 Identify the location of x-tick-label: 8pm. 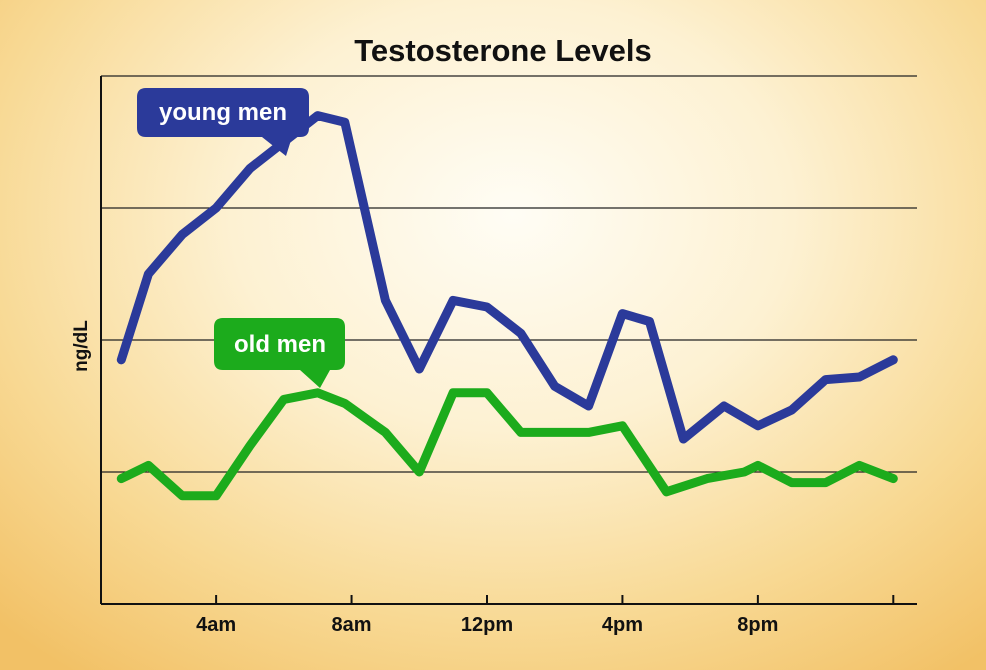
(757, 625).